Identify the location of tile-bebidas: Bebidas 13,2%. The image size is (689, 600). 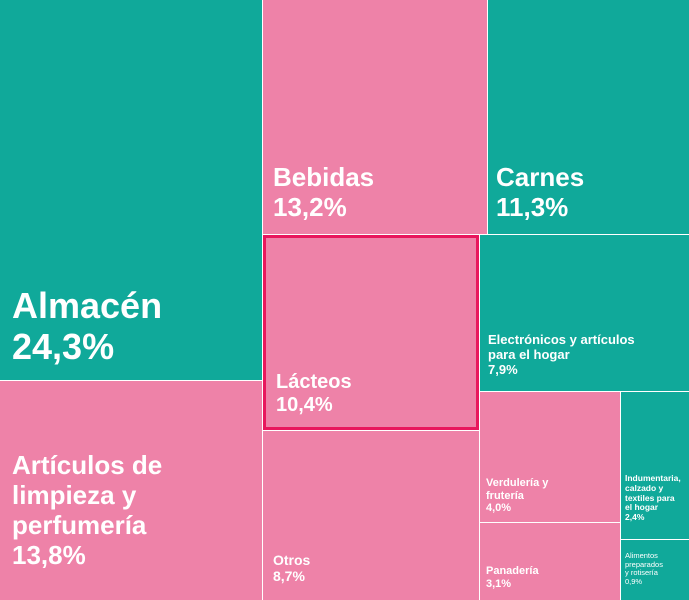
(375, 117).